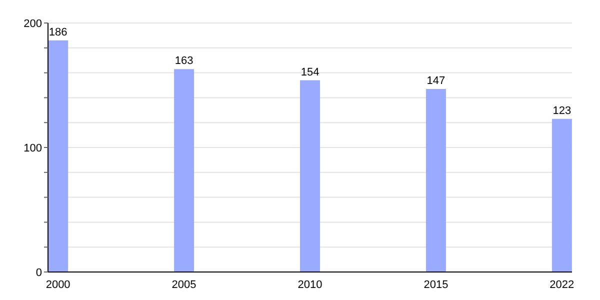 Image resolution: width=600 pixels, height=300 pixels. Describe the element at coordinates (310, 72) in the screenshot. I see `data-label: 154` at that location.